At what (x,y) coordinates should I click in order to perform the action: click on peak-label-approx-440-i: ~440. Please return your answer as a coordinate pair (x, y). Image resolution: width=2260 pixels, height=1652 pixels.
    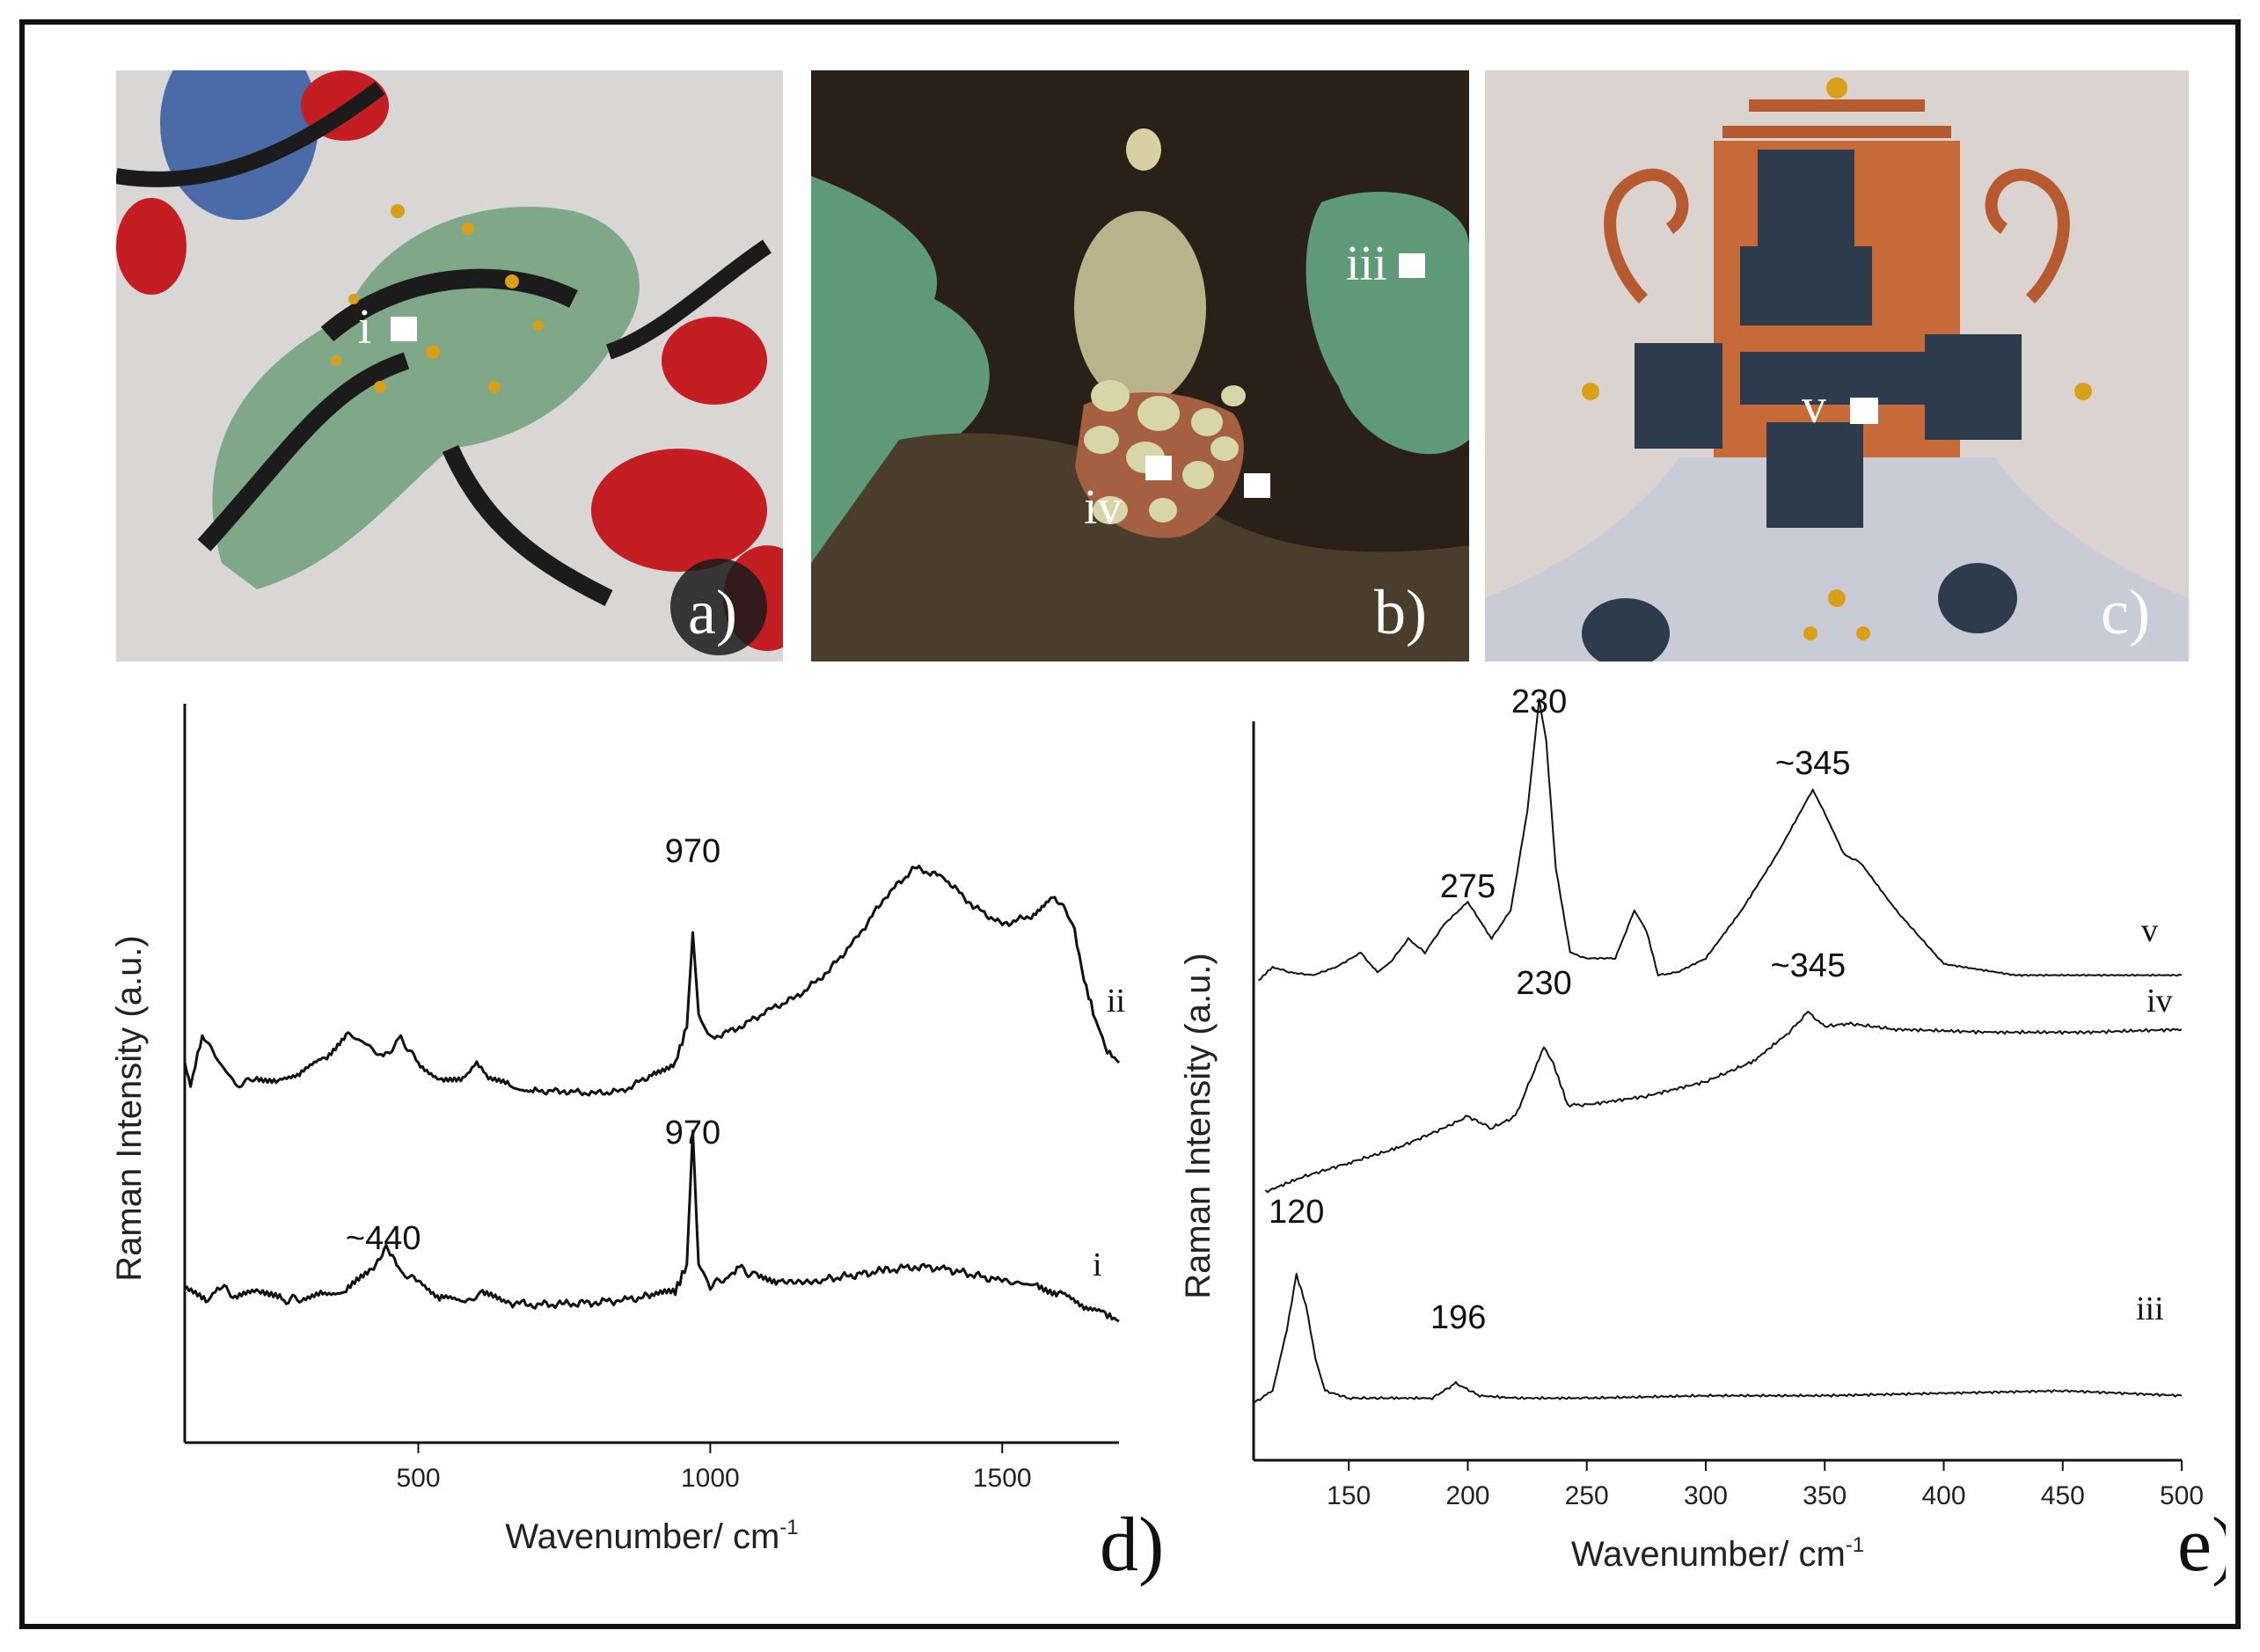
    Looking at the image, I should click on (383, 1238).